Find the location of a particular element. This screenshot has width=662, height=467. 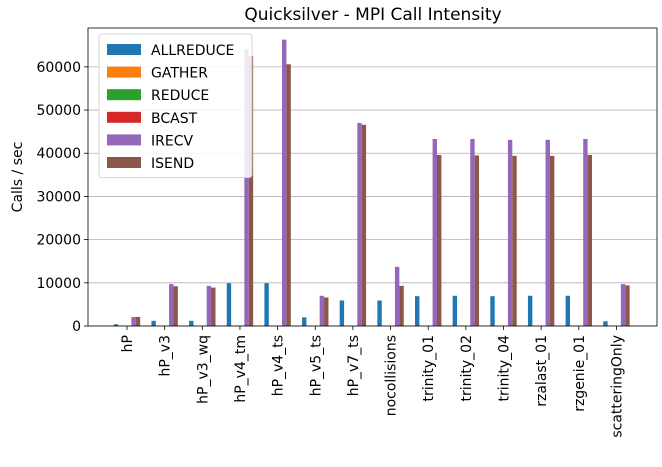

y-tick-label: 20000 is located at coordinates (58, 241).